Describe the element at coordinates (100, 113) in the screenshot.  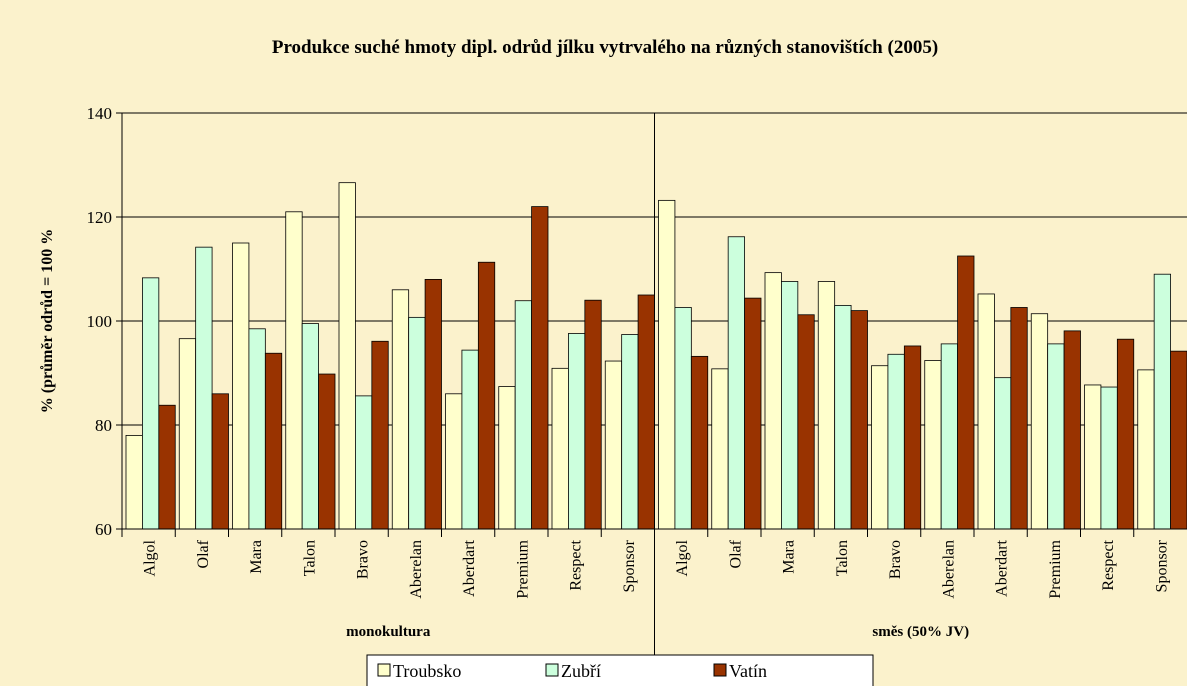
I see `y-tick-label: 140` at that location.